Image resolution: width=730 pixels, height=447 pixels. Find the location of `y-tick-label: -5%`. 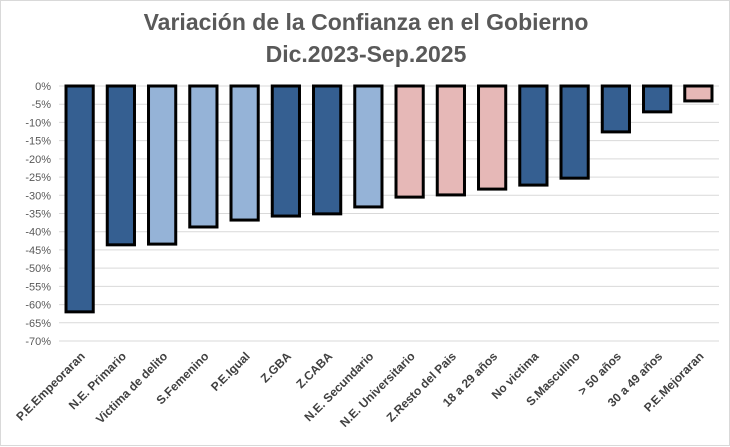

y-tick-label: -5% is located at coordinates (41, 105).